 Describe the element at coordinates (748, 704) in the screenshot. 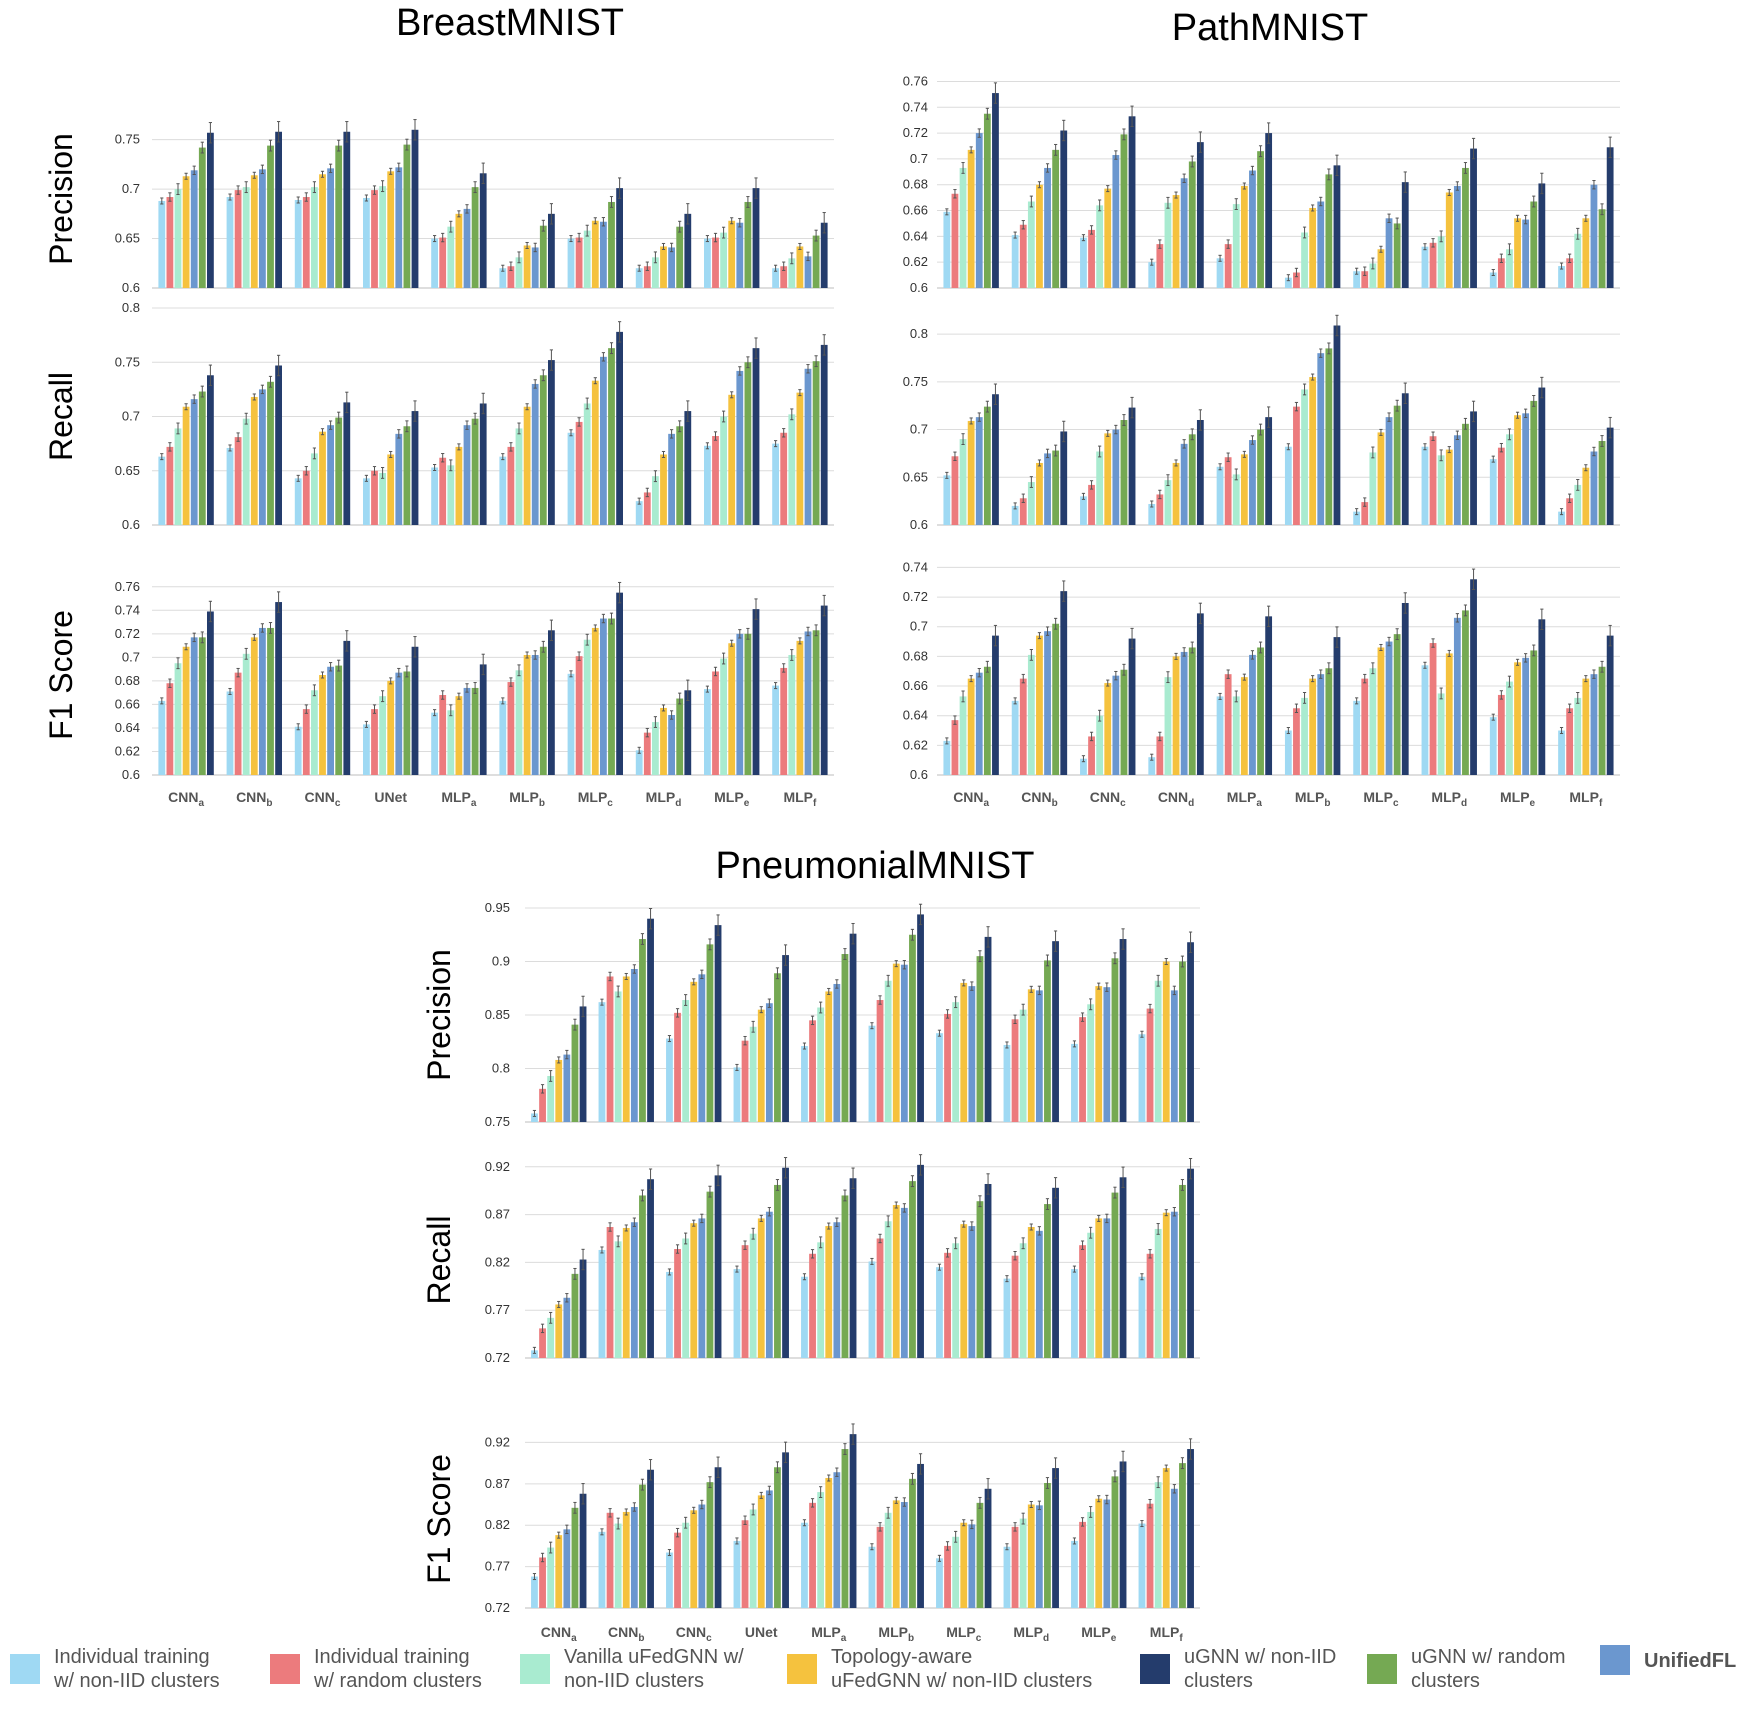

I see `bar-ugnn-random-mlpe` at that location.